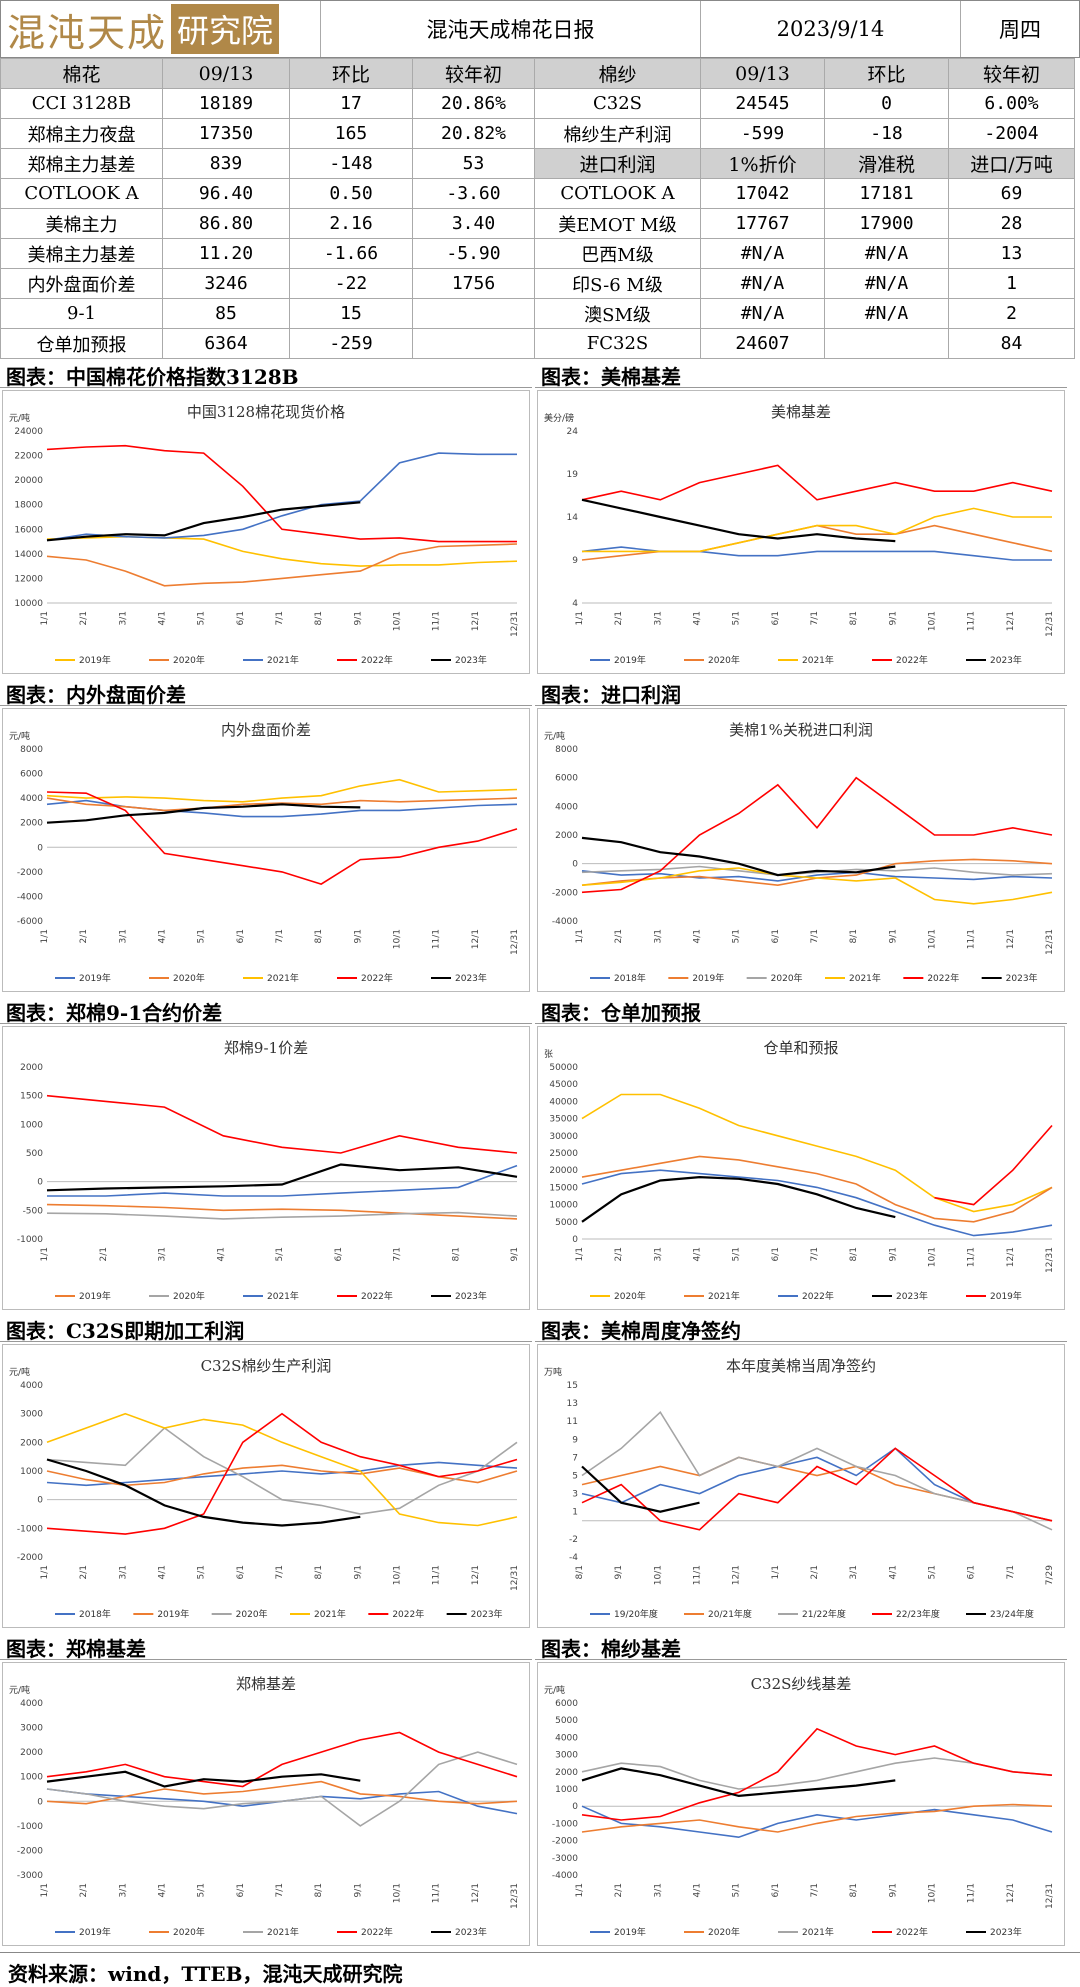 Image resolution: width=1080 pixels, height=1987 pixels. What do you see at coordinates (572, 1404) in the screenshot?
I see `y-tick-label: 13` at bounding box center [572, 1404].